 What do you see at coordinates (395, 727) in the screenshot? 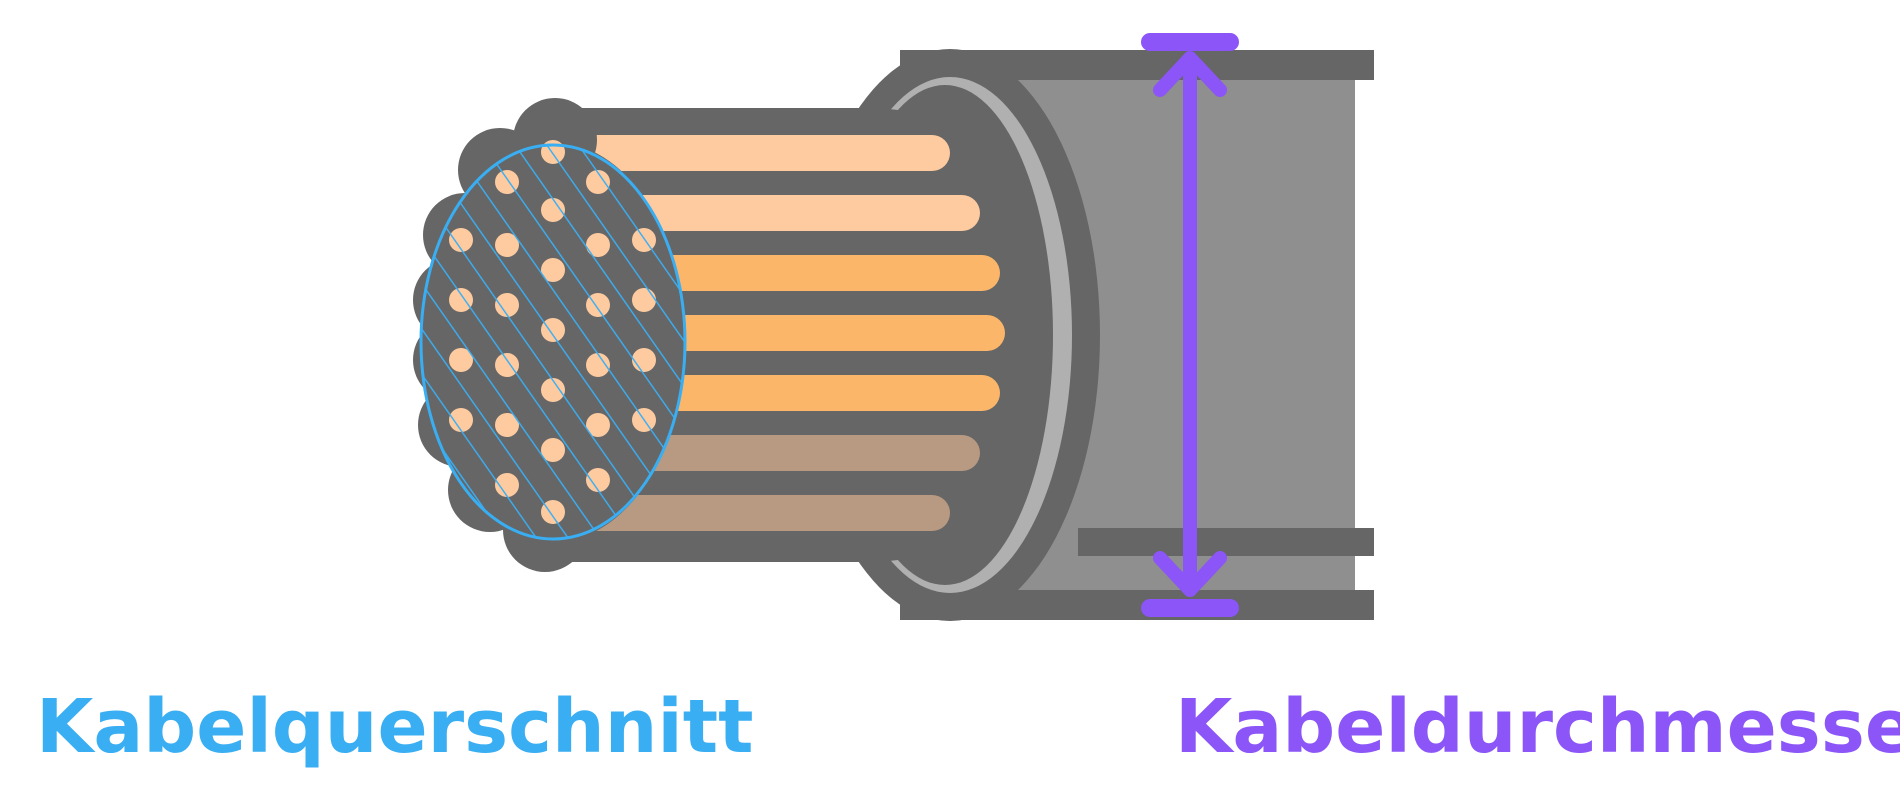
I see `cross-section-label: Kabelquerschnitt` at bounding box center [395, 727].